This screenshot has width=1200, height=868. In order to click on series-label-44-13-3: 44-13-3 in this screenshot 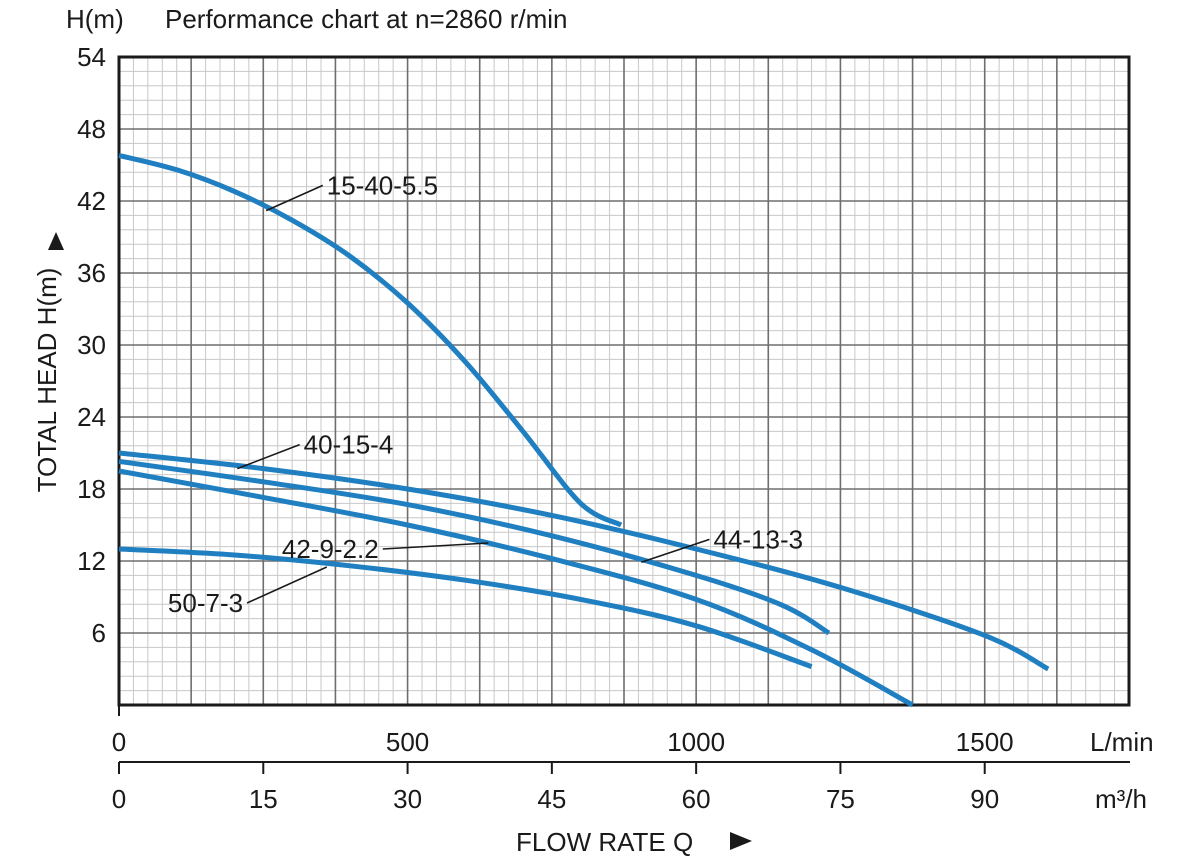, I will do `click(758, 539)`.